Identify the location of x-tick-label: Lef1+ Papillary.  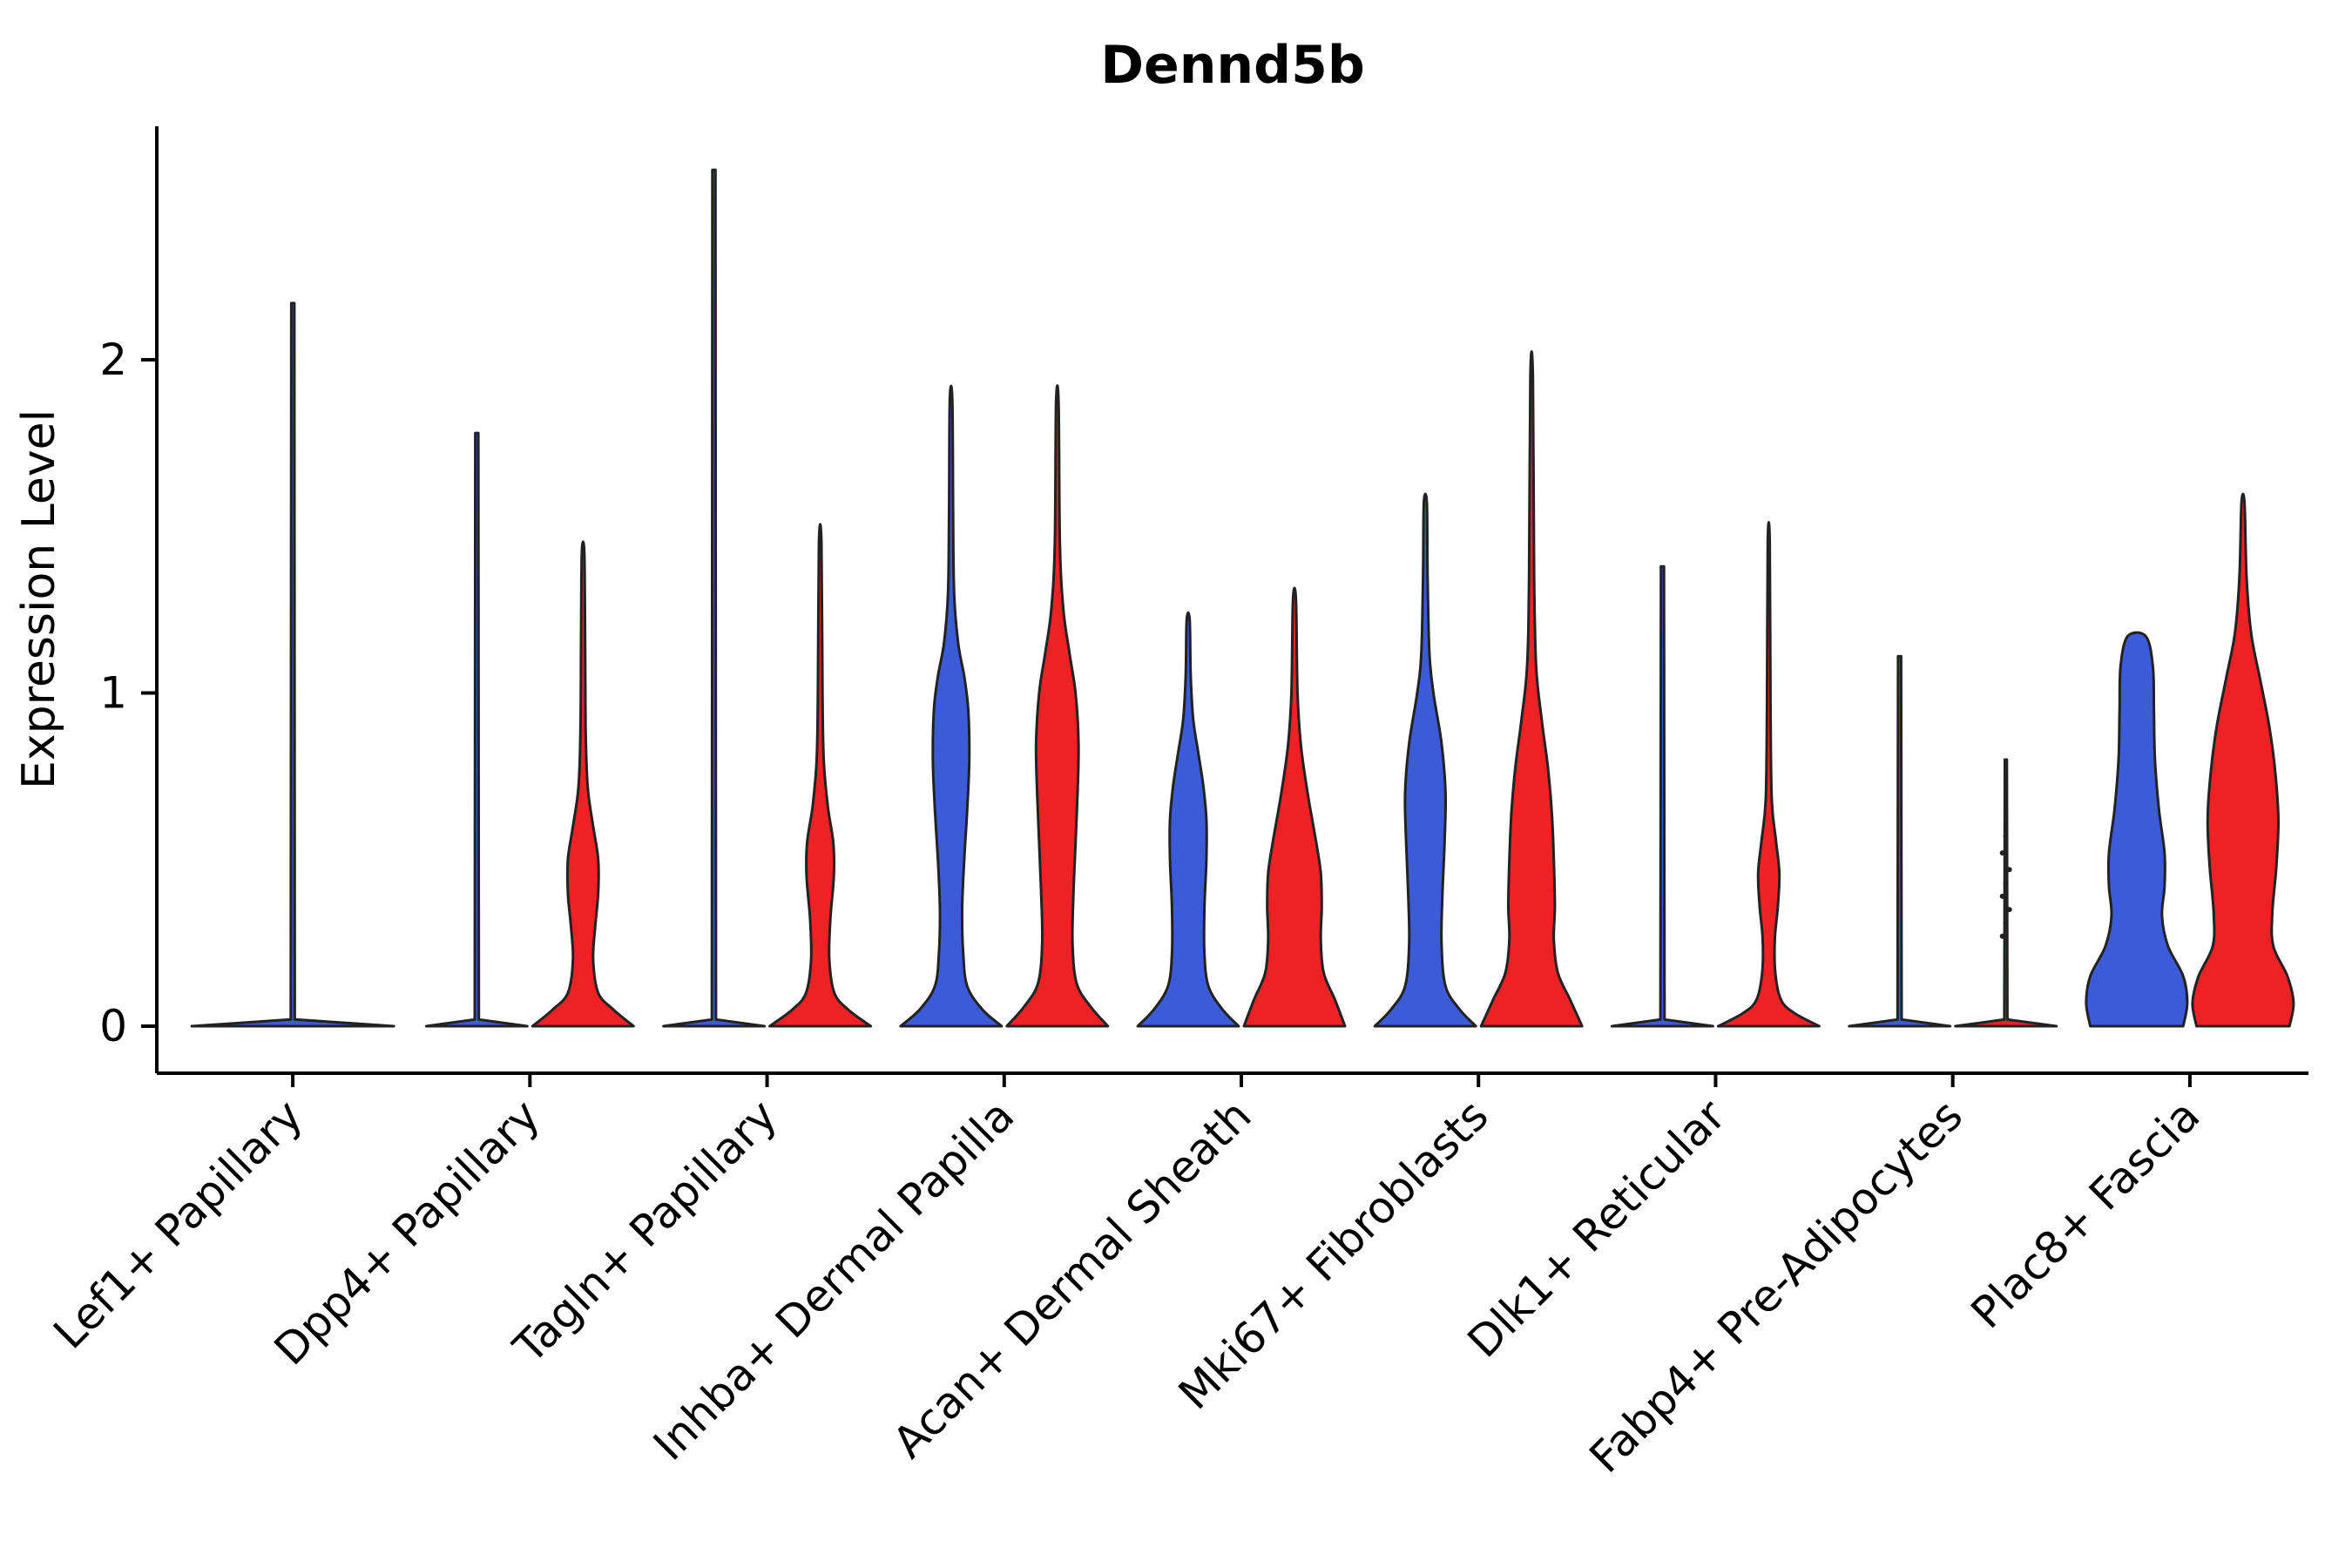
(178, 1224).